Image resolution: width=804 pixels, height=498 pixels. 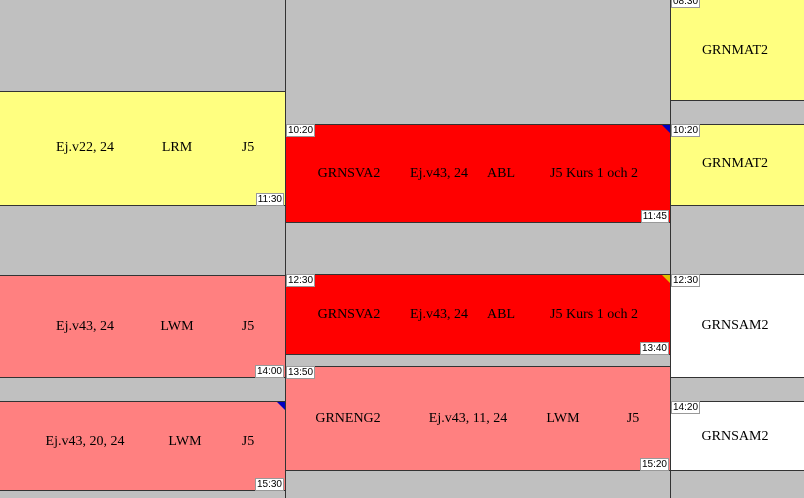 What do you see at coordinates (142, 446) in the screenshot?
I see `lesson-block: Ej.v43, 20, 24 LWM J5` at bounding box center [142, 446].